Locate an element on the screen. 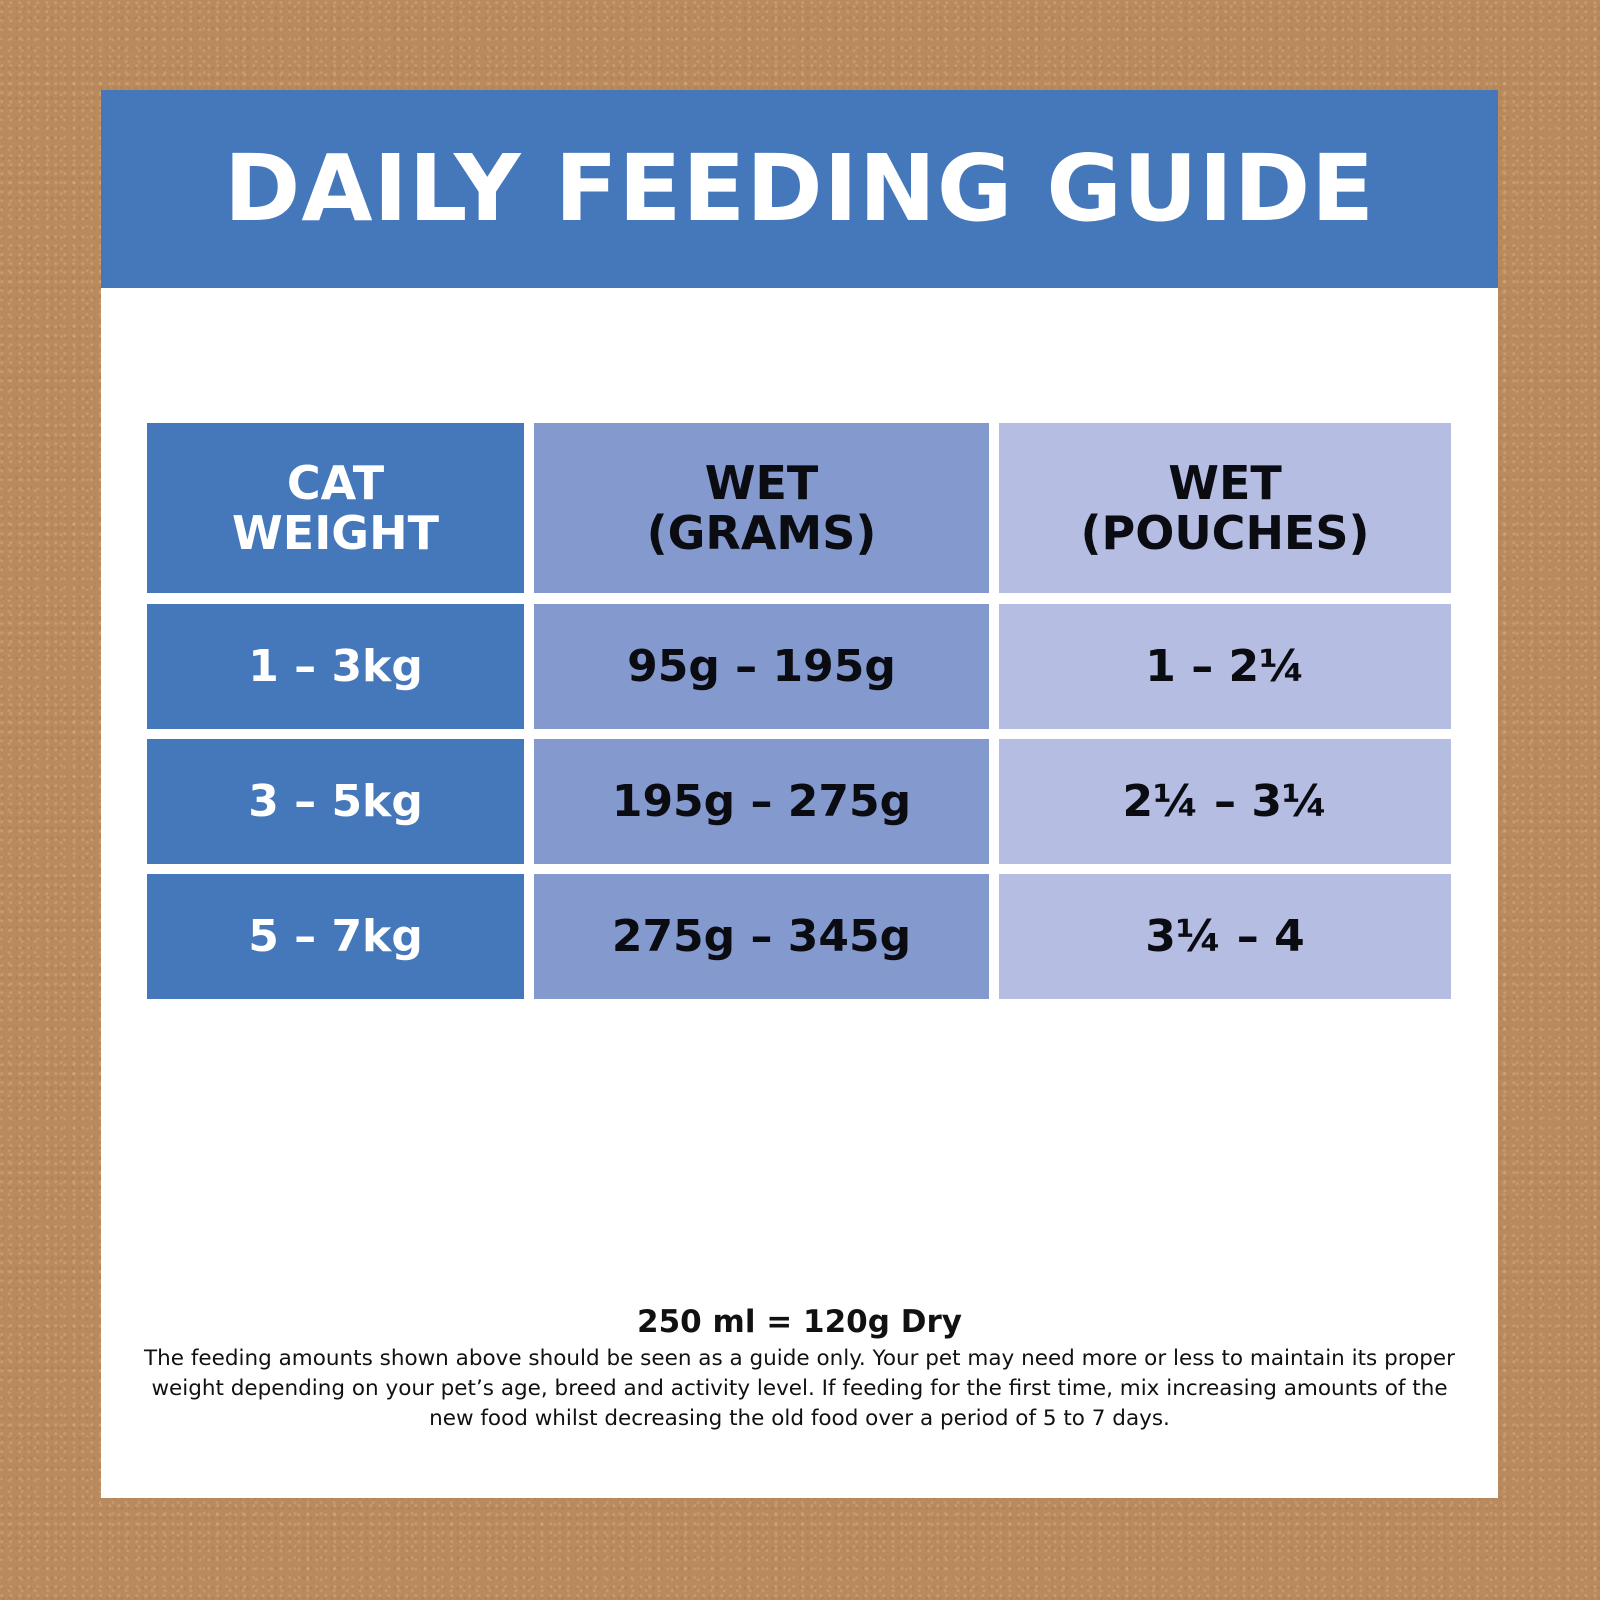 The width and height of the screenshot is (1600, 1600). cell-weight-row1: 1 – 3kg is located at coordinates (335, 666).